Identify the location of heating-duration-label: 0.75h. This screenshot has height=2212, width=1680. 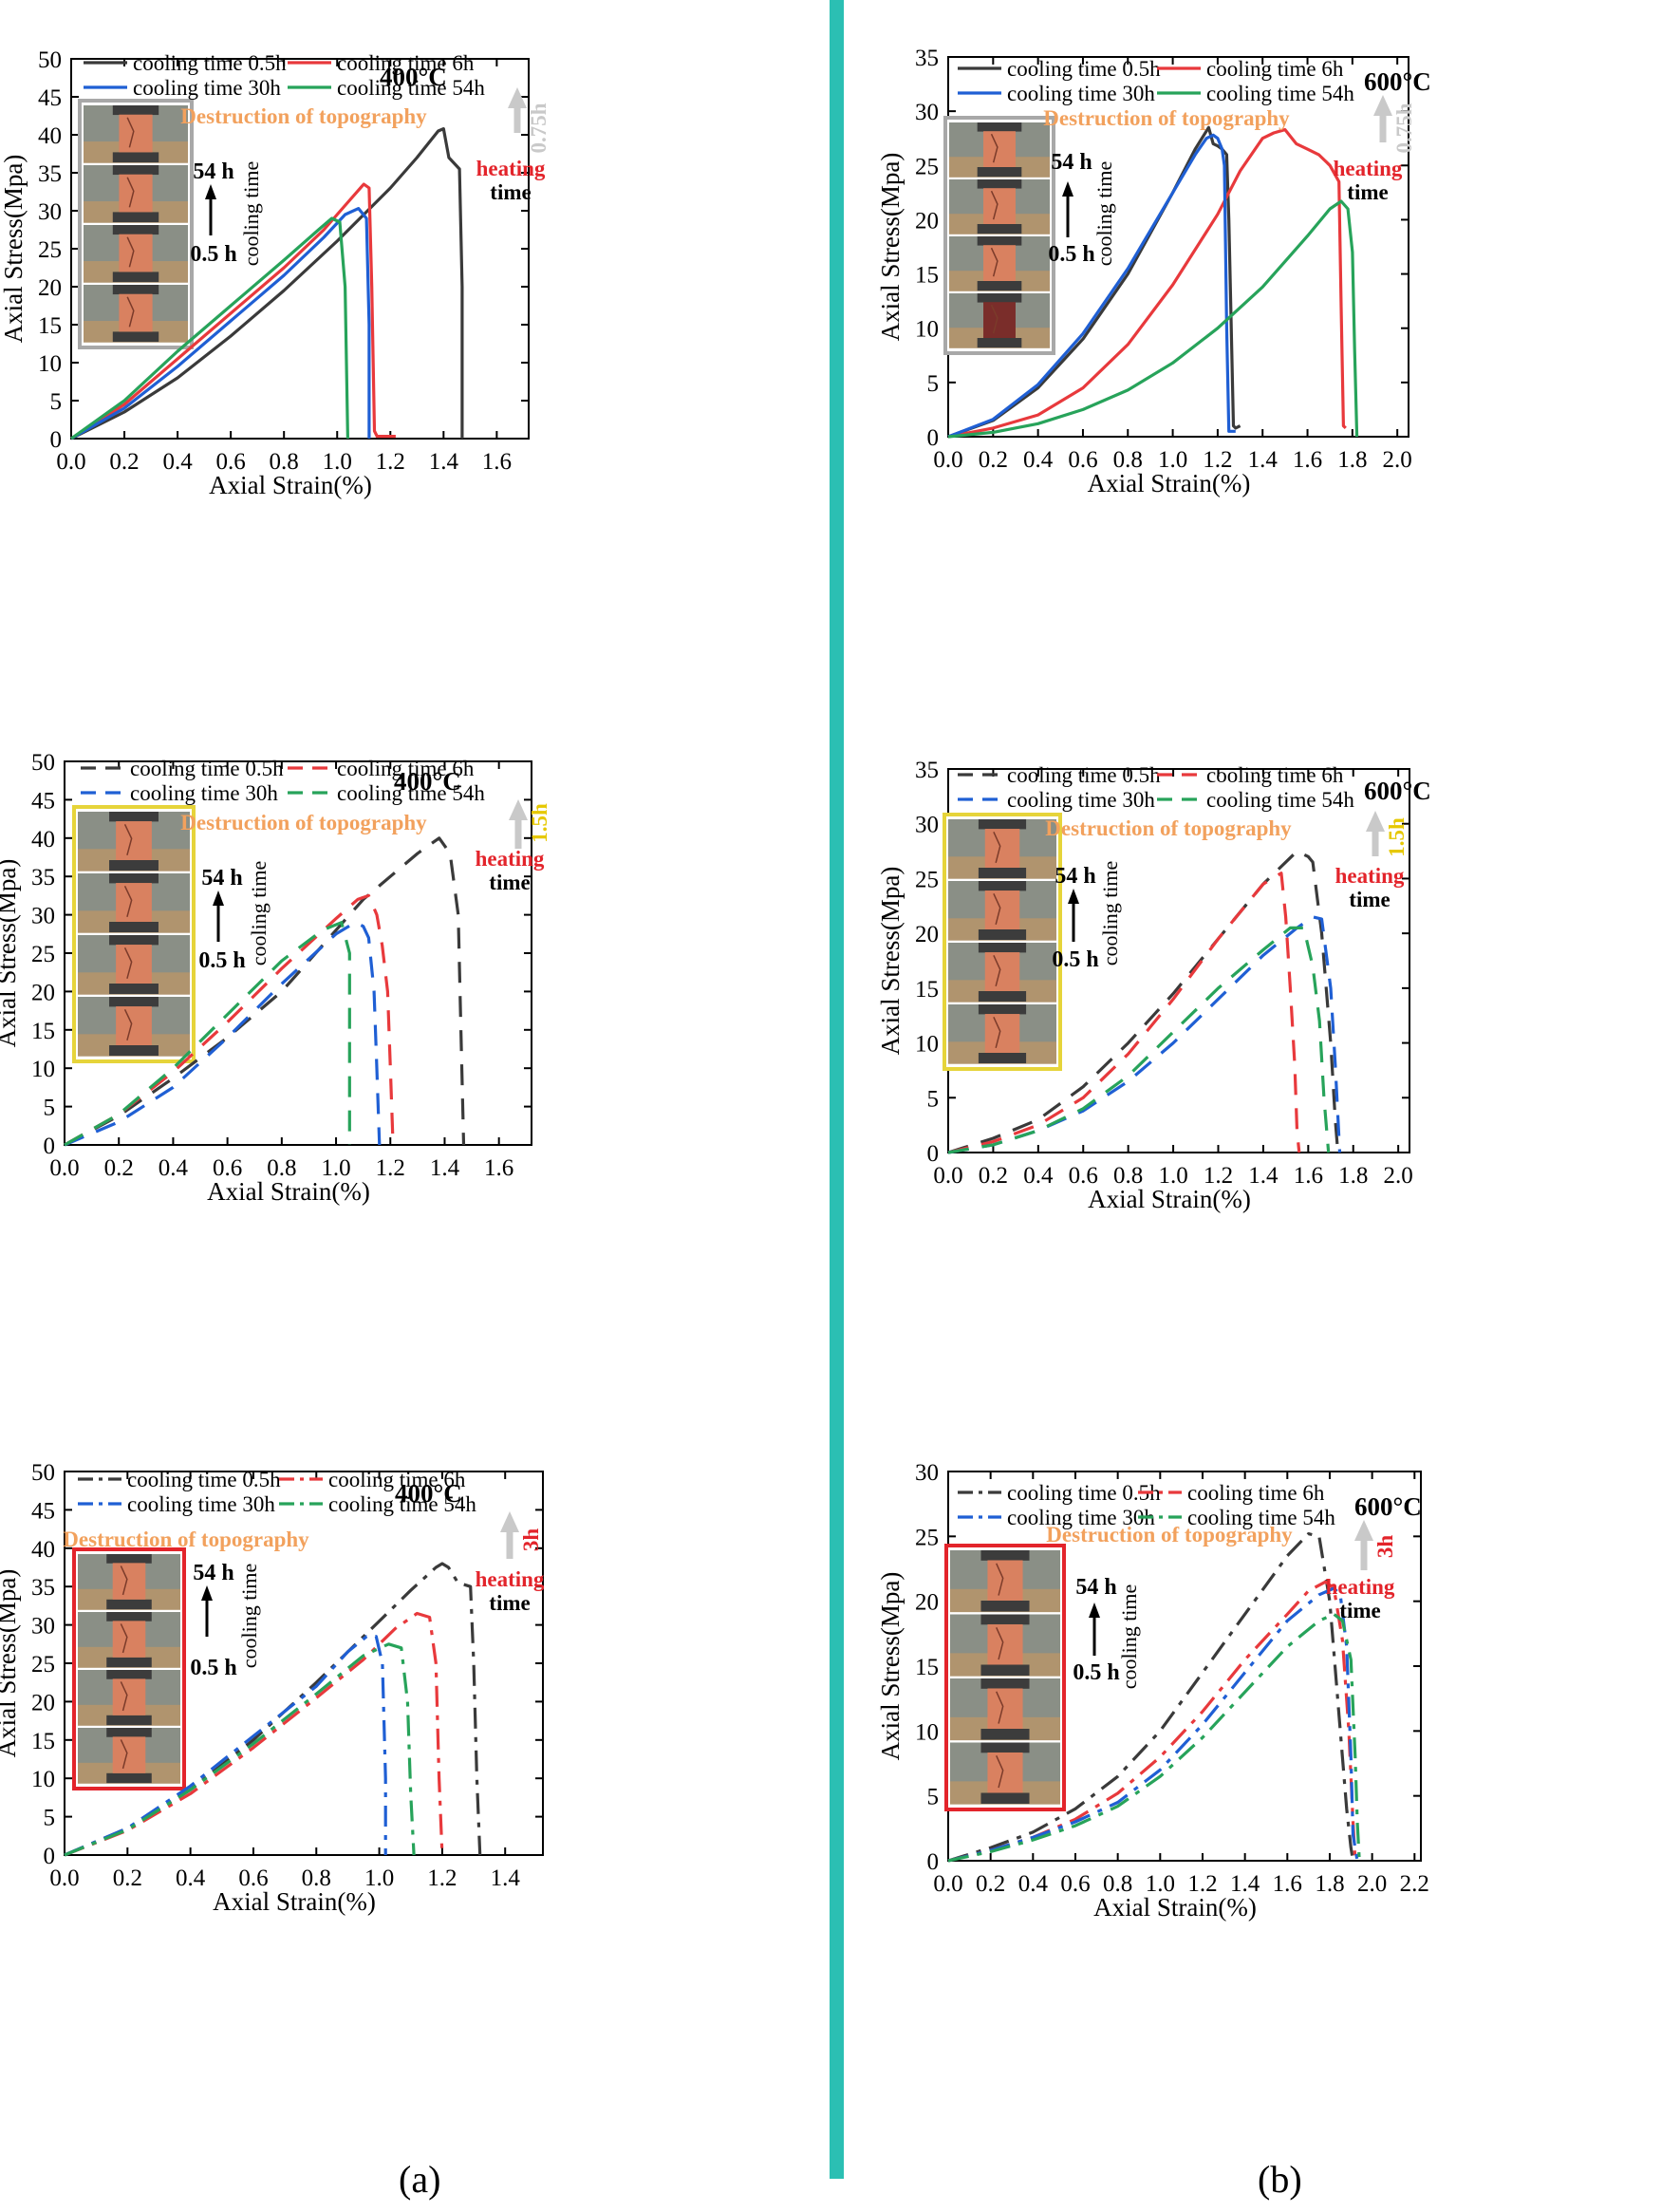
(539, 128).